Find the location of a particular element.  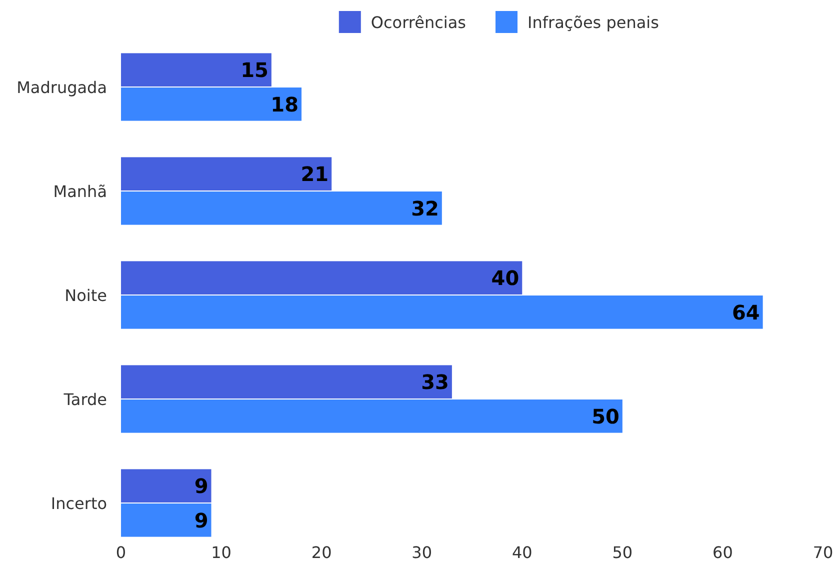

x-tick-label: 70 is located at coordinates (823, 552).